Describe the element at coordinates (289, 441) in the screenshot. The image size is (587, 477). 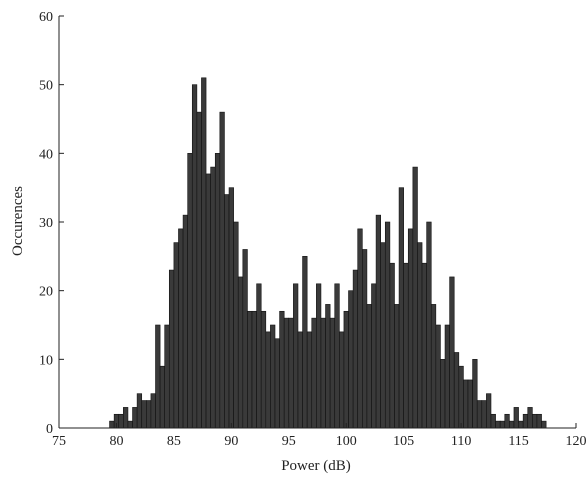
I see `x-tick-label: 95` at that location.